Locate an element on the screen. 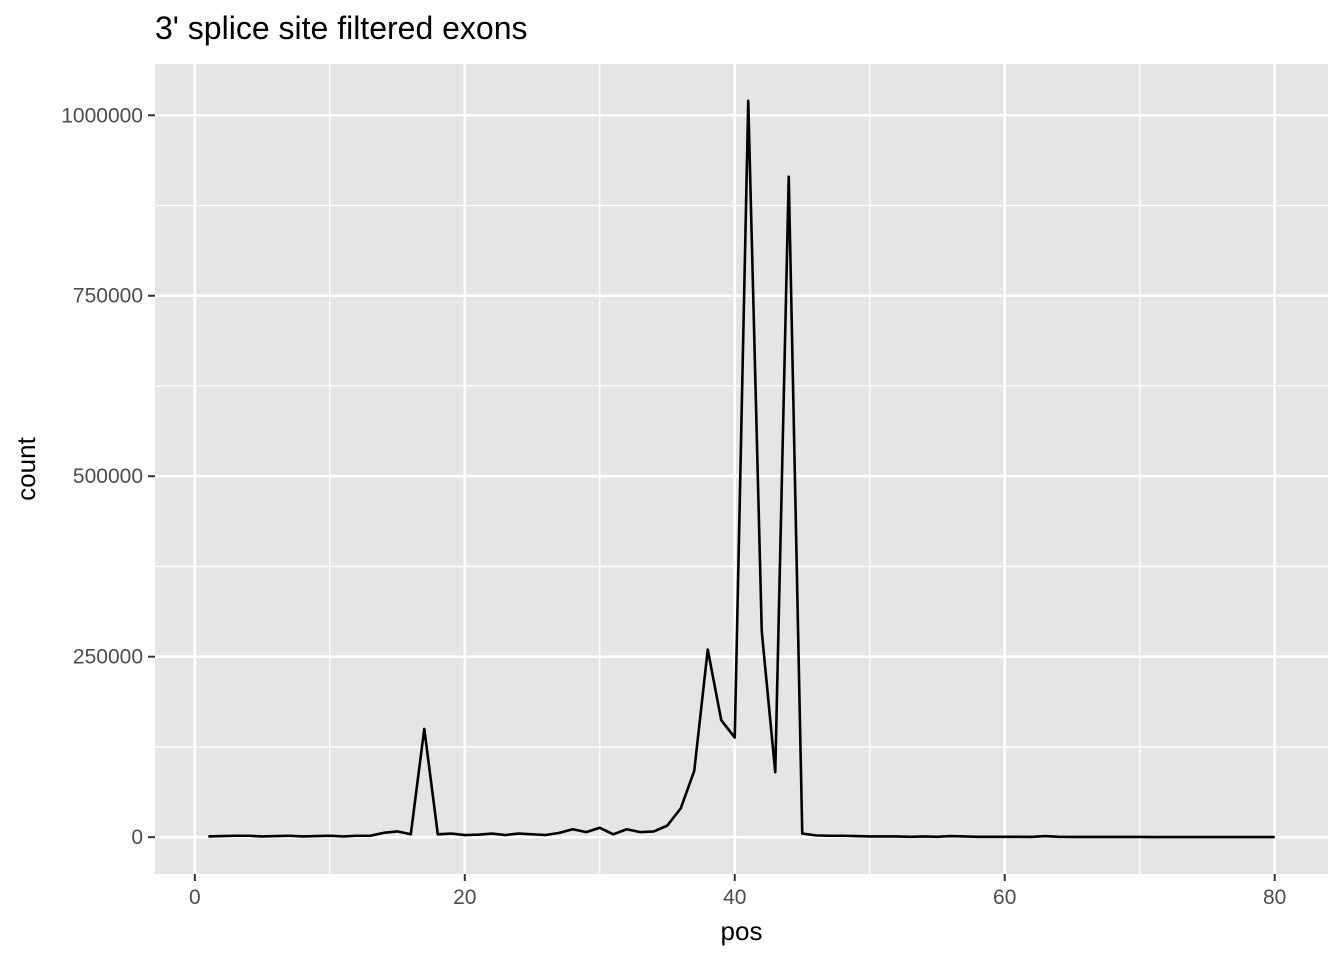  x-tick-label: 80 is located at coordinates (1274, 897).